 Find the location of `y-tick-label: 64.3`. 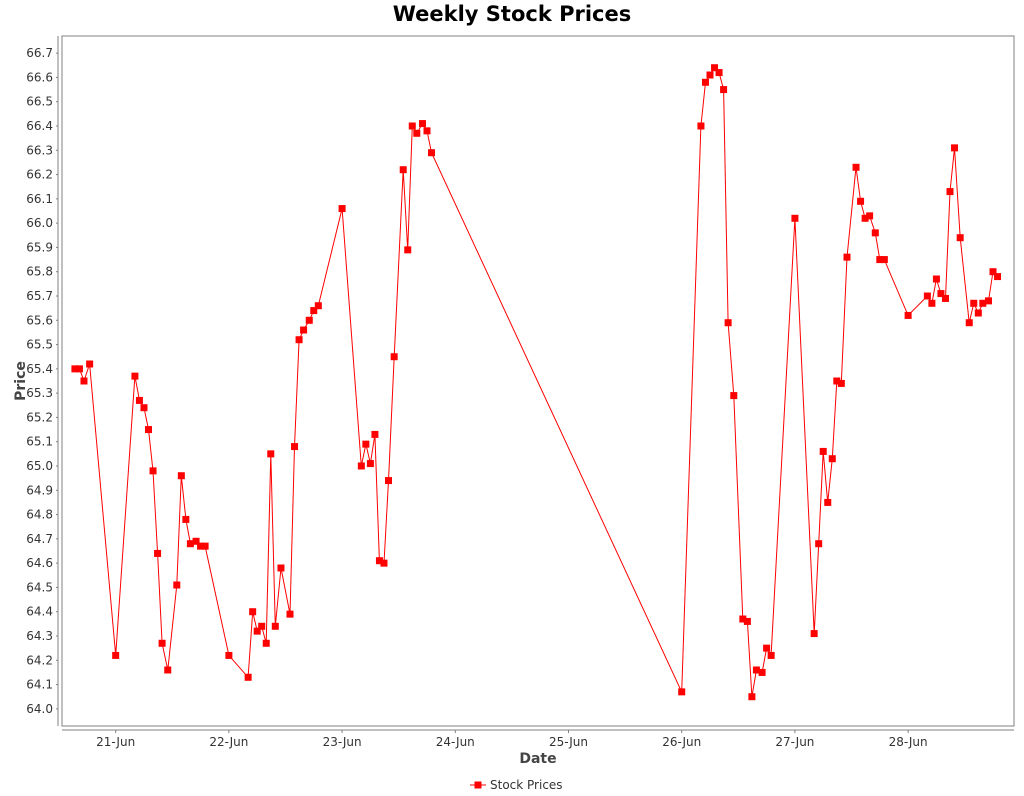

y-tick-label: 64.3 is located at coordinates (39, 636).